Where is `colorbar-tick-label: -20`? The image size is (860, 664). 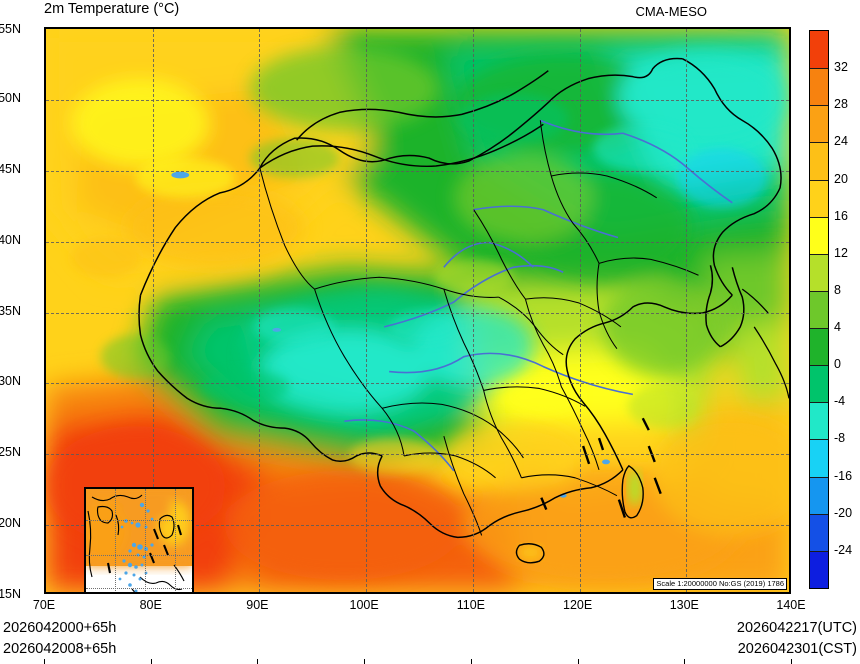
colorbar-tick-label: -20 is located at coordinates (843, 512).